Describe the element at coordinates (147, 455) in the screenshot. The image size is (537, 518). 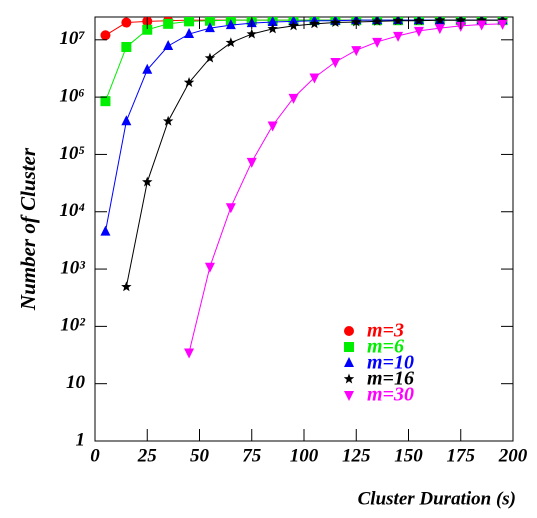
I see `x-tick-label: 25` at that location.